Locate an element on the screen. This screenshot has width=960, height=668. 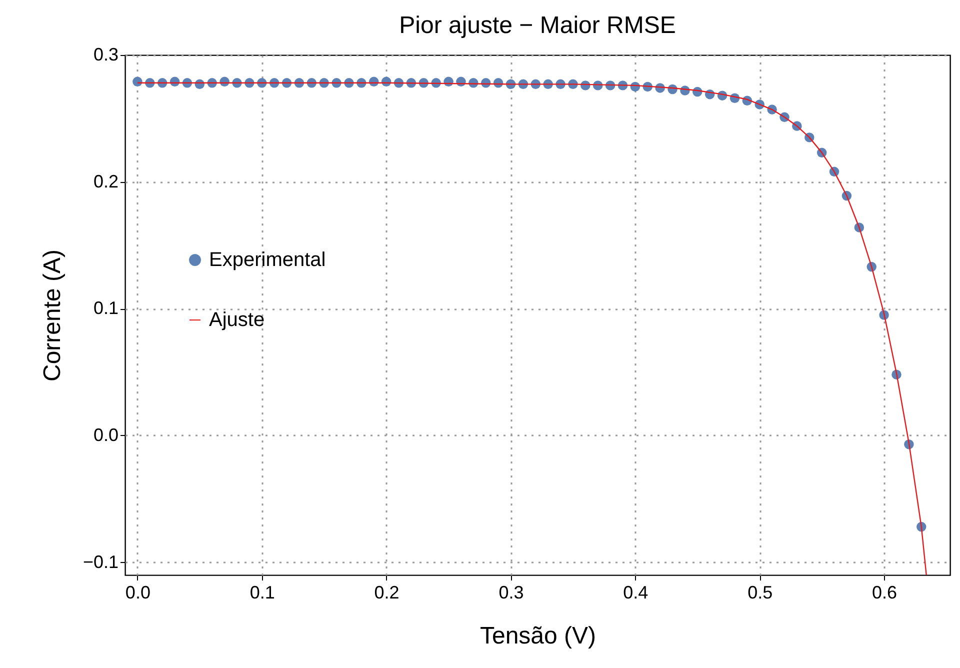
x-tick-label: 0.0 is located at coordinates (137, 592).